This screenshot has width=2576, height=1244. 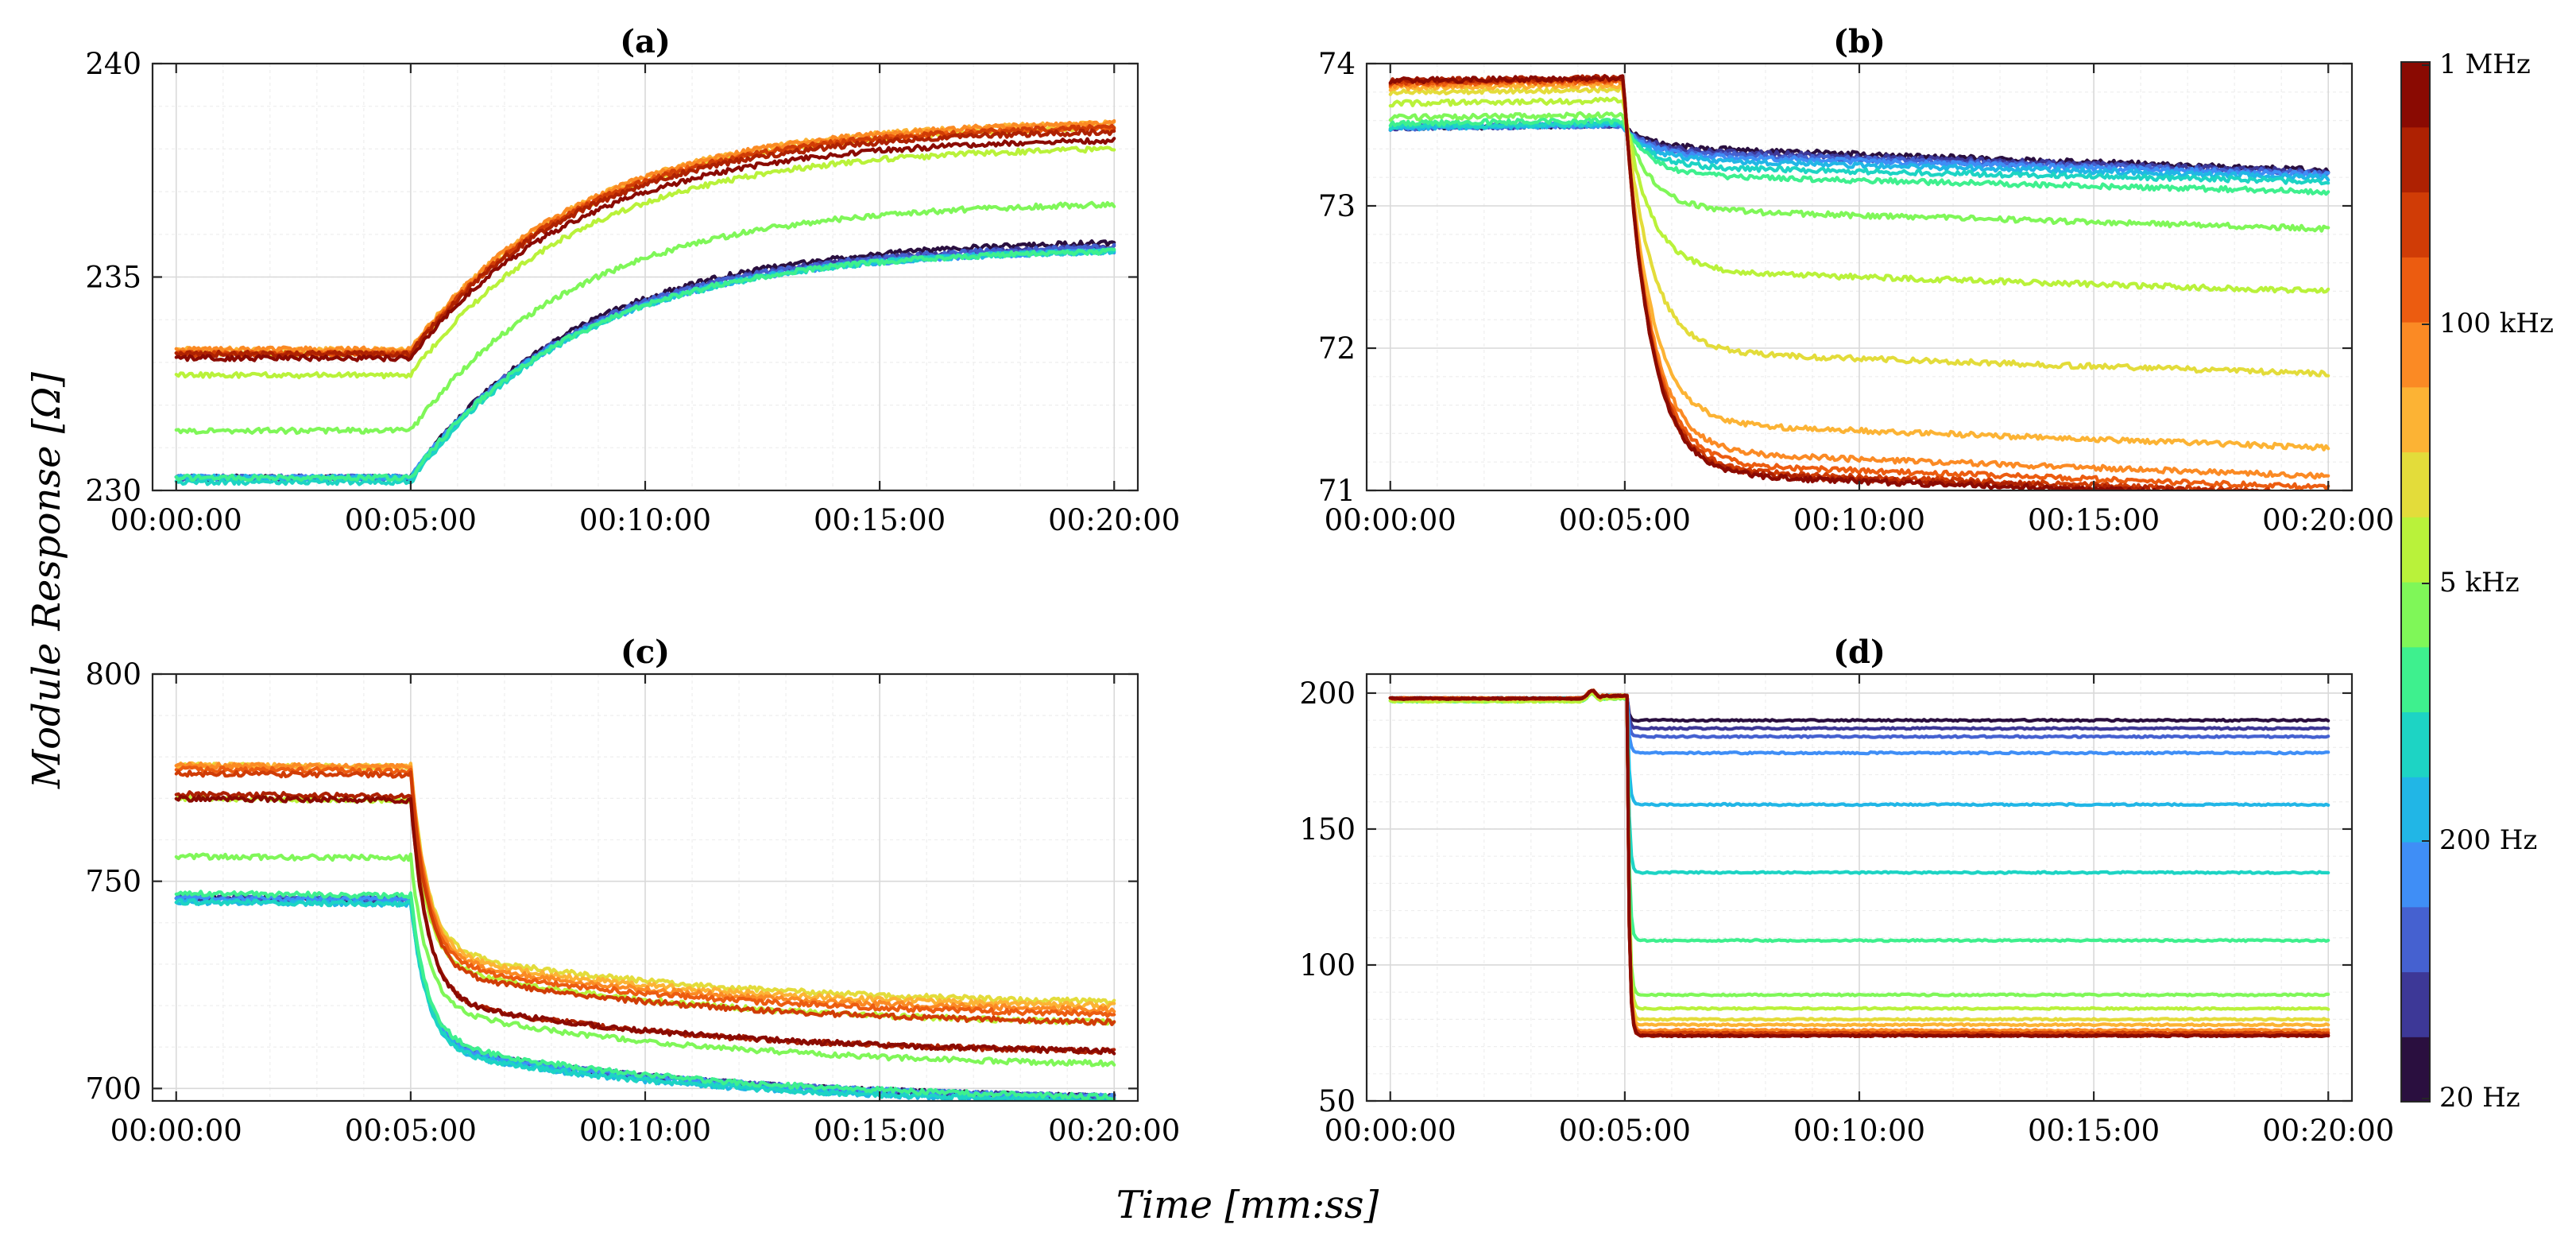 I want to click on series-line-500-khz, so click(x=645, y=898).